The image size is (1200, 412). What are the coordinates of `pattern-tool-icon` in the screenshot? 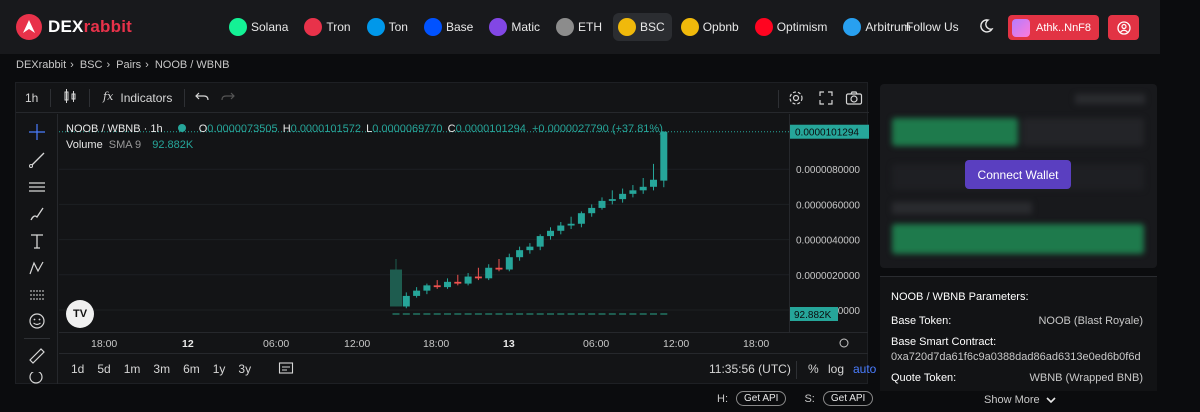 It's located at (37, 268).